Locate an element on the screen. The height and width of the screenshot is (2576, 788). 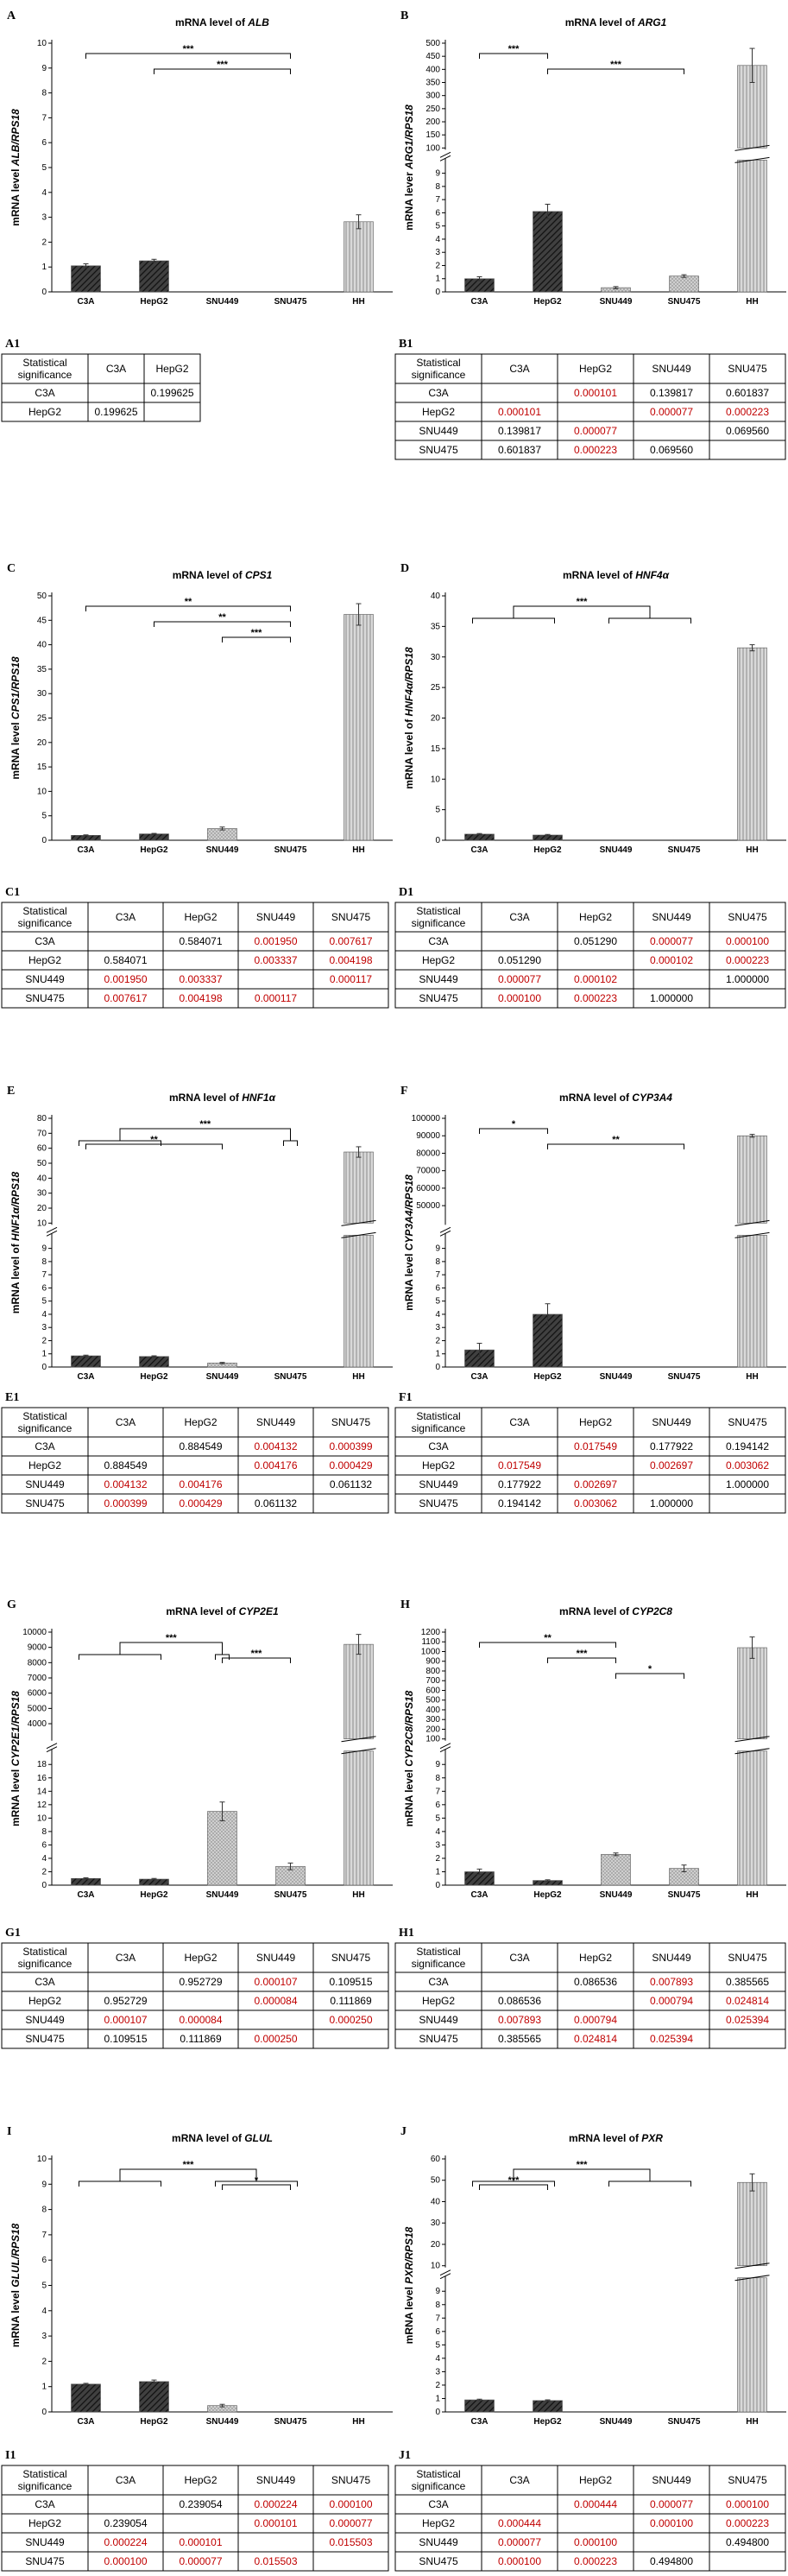
tick-label-J-50: 50 is located at coordinates (436, 2181).